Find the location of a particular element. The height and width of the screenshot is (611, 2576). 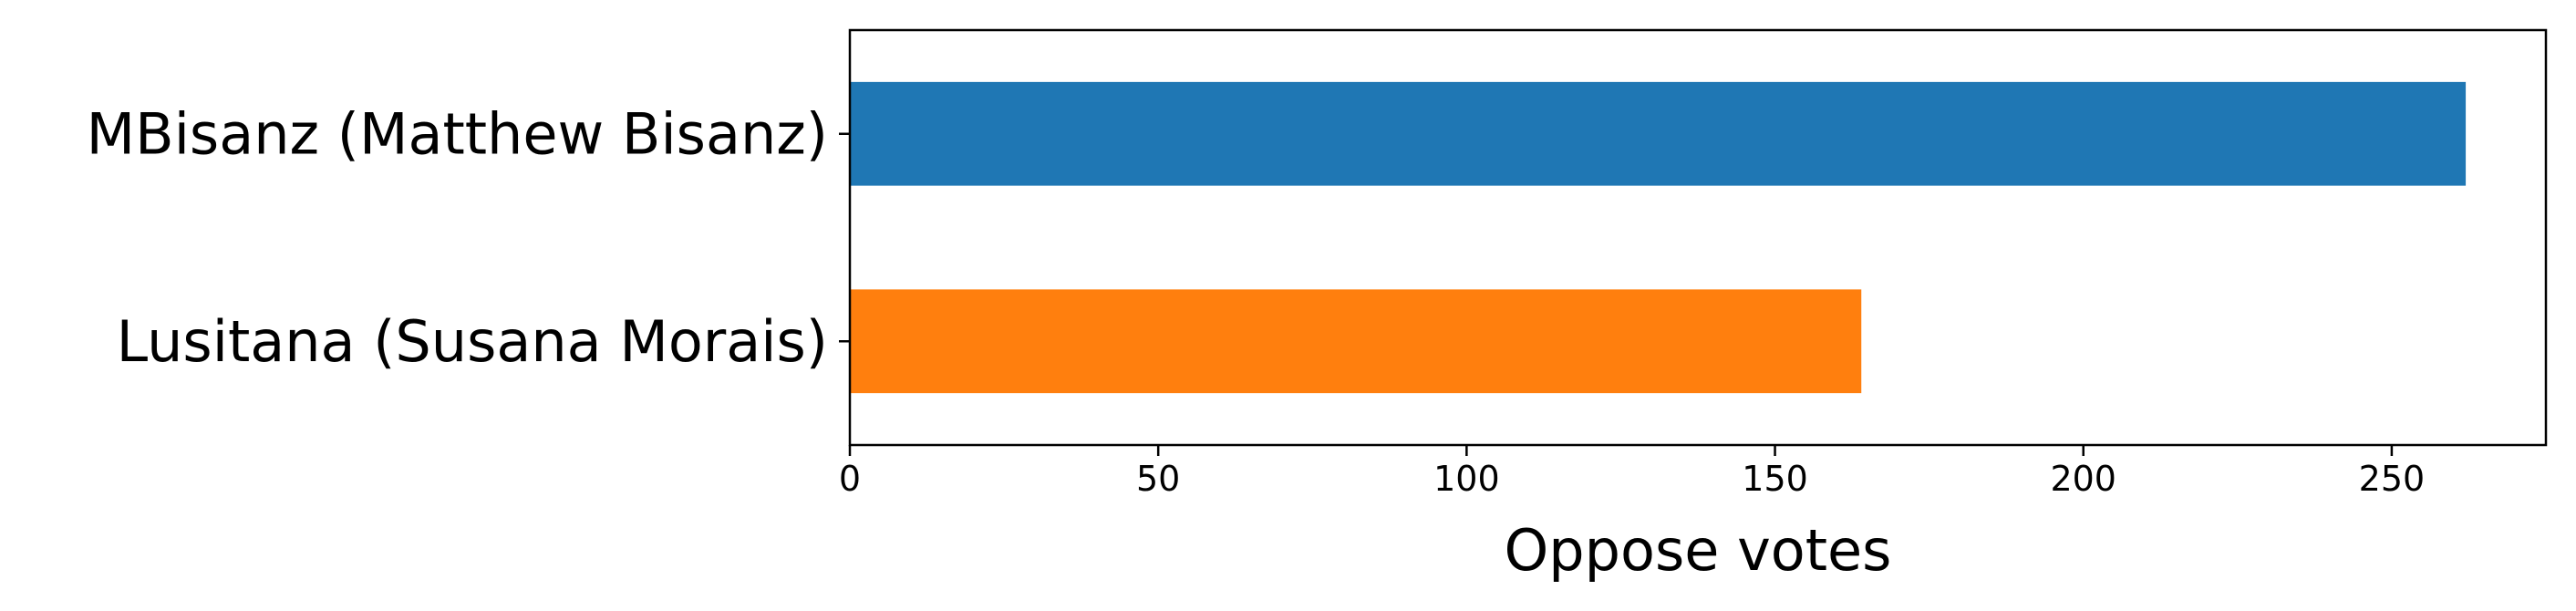

x-axis: 0 50 100 150 200 250 is located at coordinates (1632, 472).